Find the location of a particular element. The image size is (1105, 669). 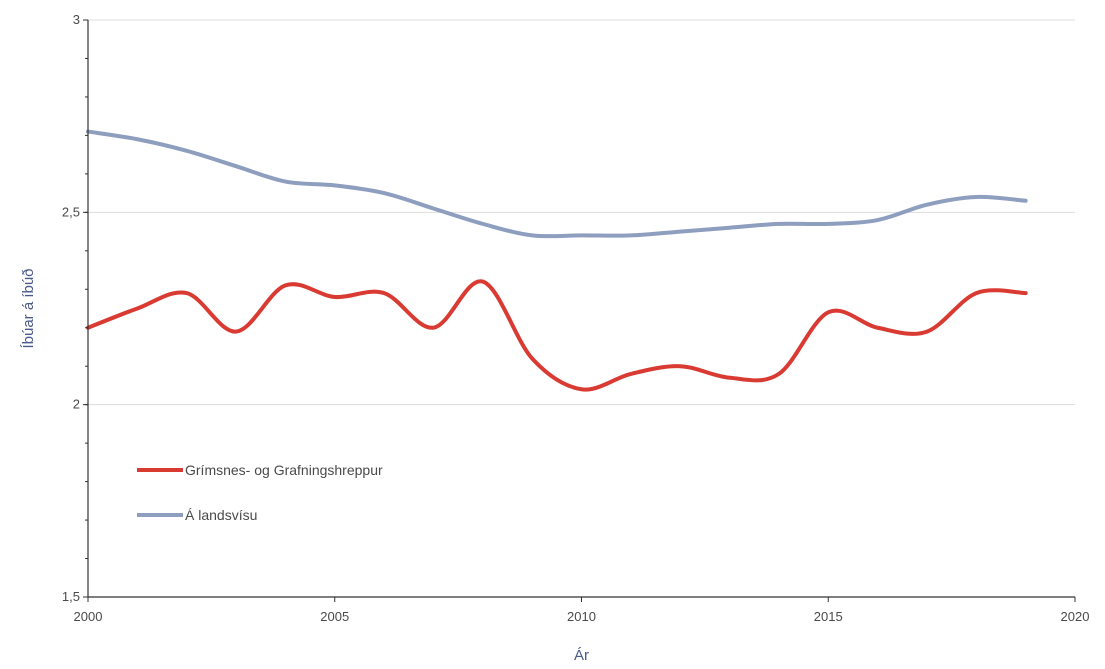

x-tick-label: 2020 is located at coordinates (1075, 616).